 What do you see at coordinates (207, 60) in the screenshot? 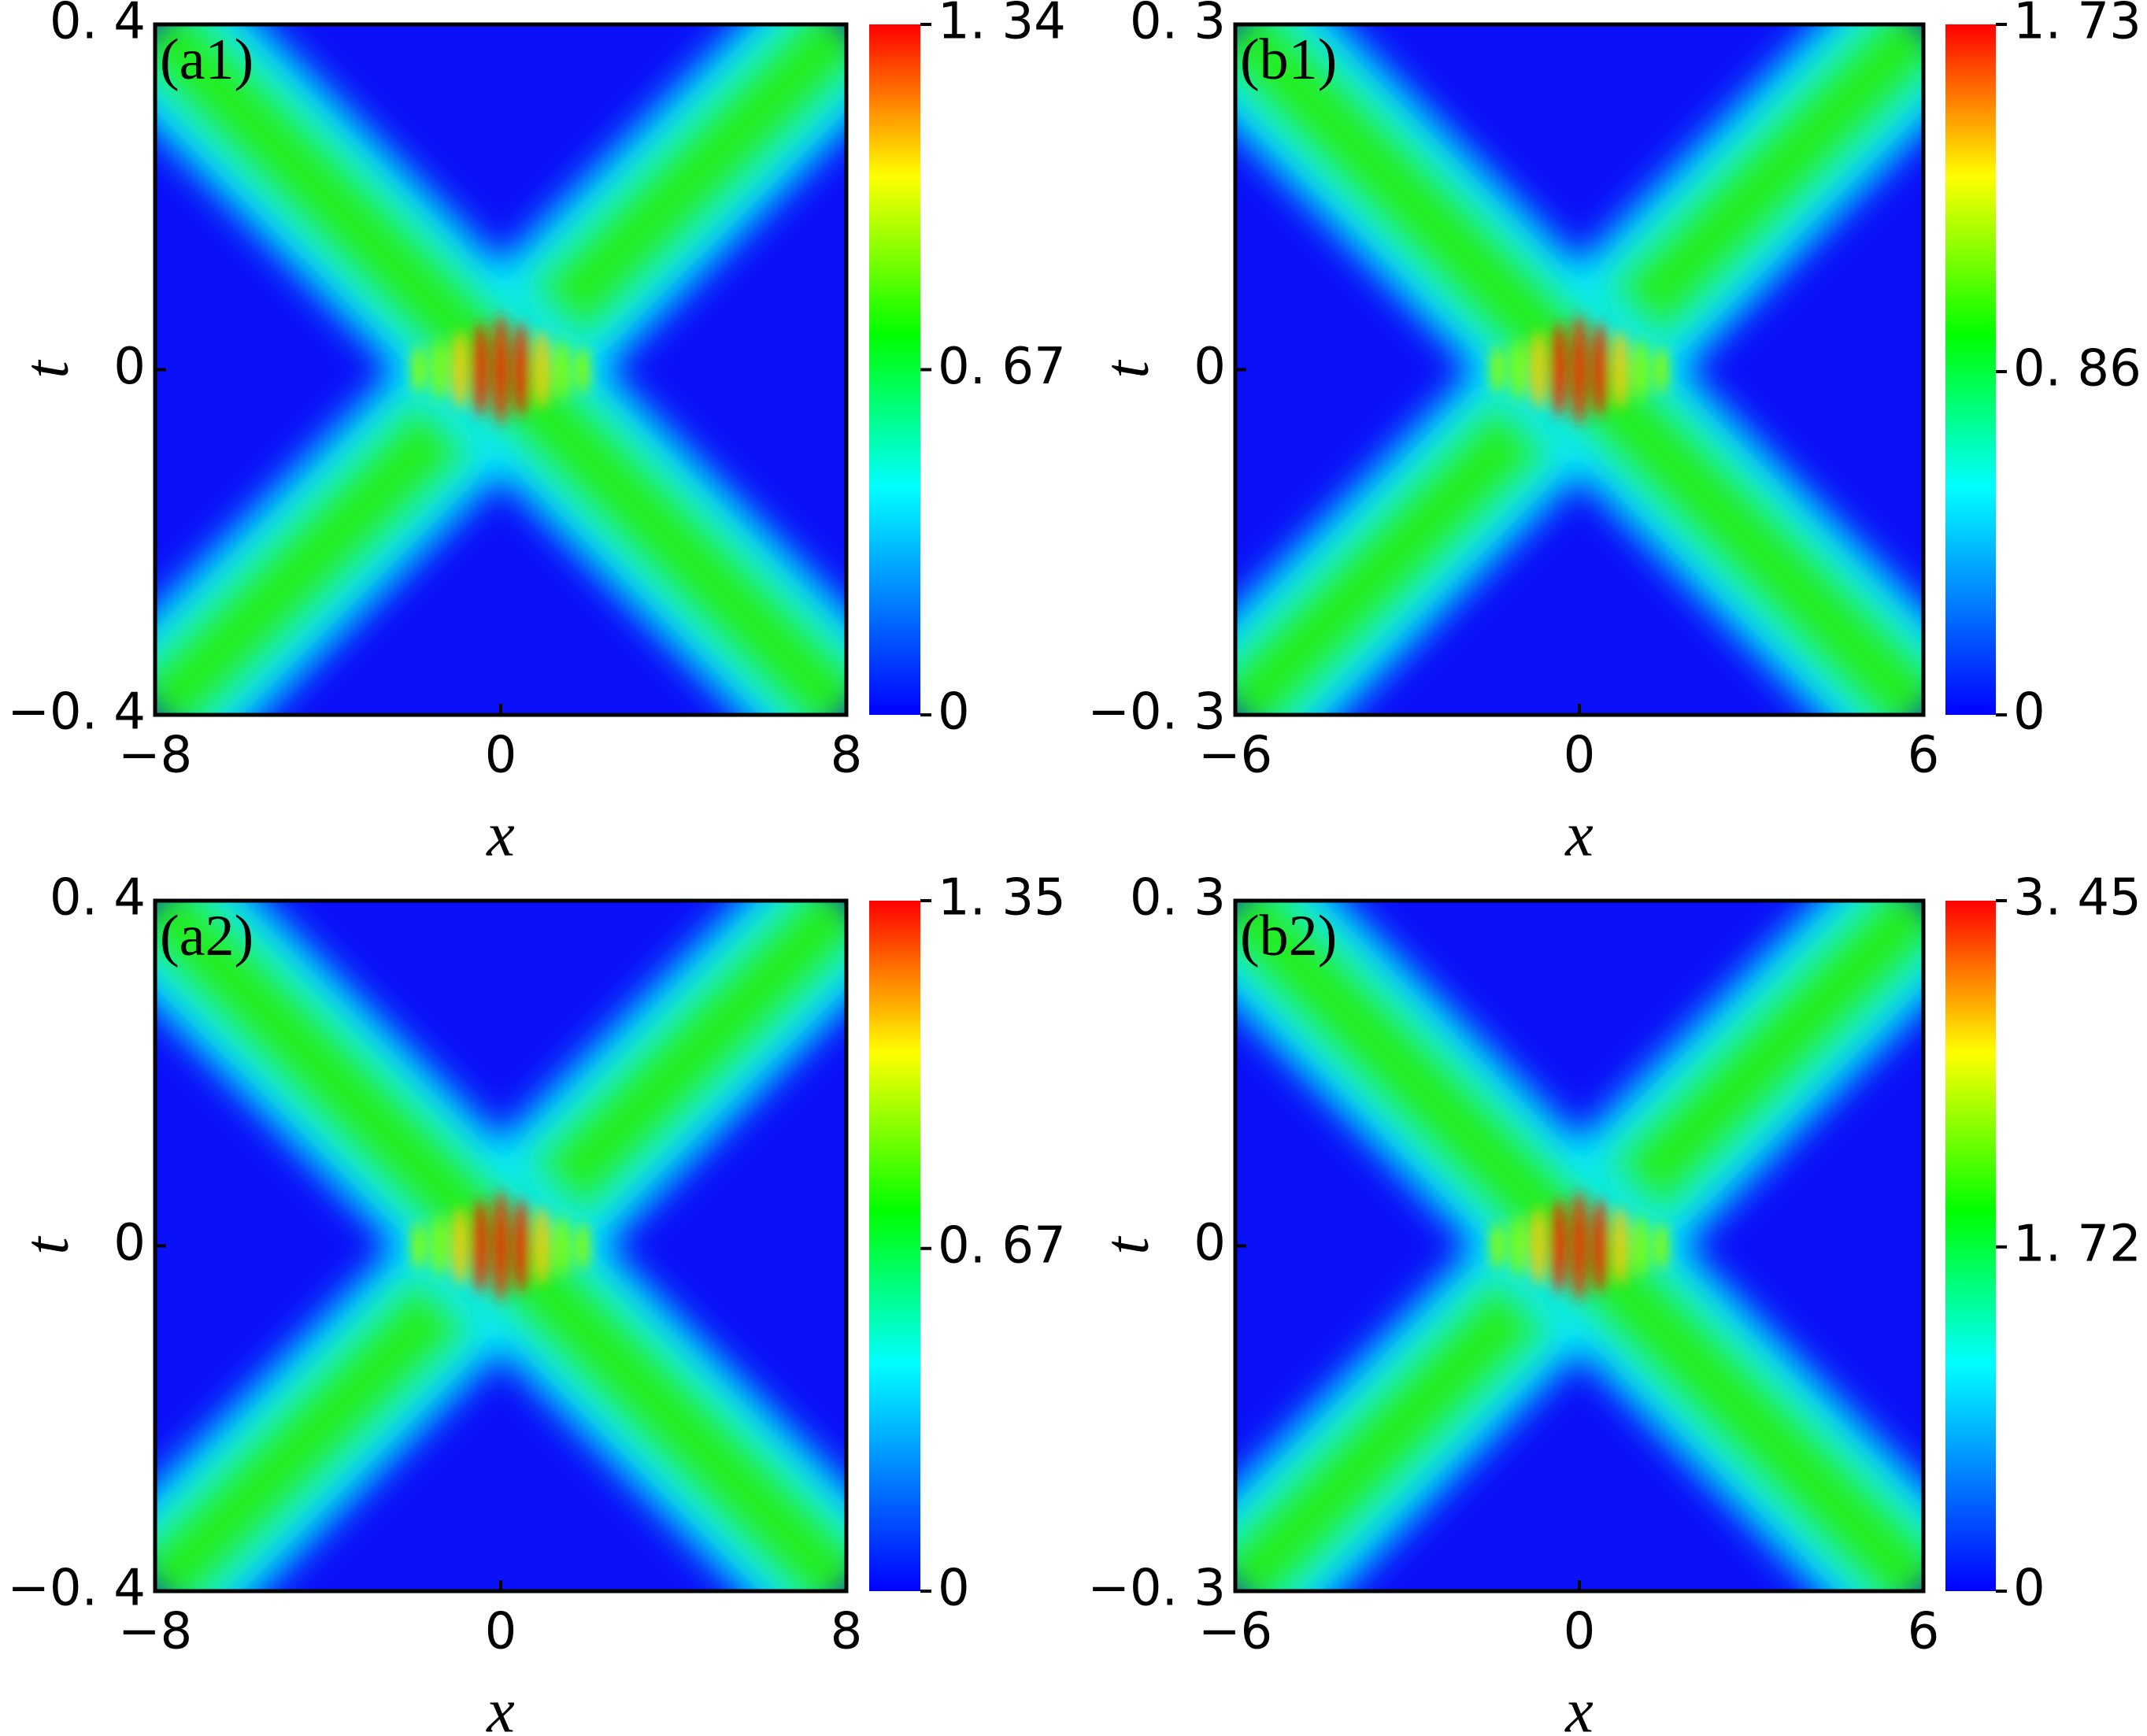
I see `panel-label: (a1)` at bounding box center [207, 60].